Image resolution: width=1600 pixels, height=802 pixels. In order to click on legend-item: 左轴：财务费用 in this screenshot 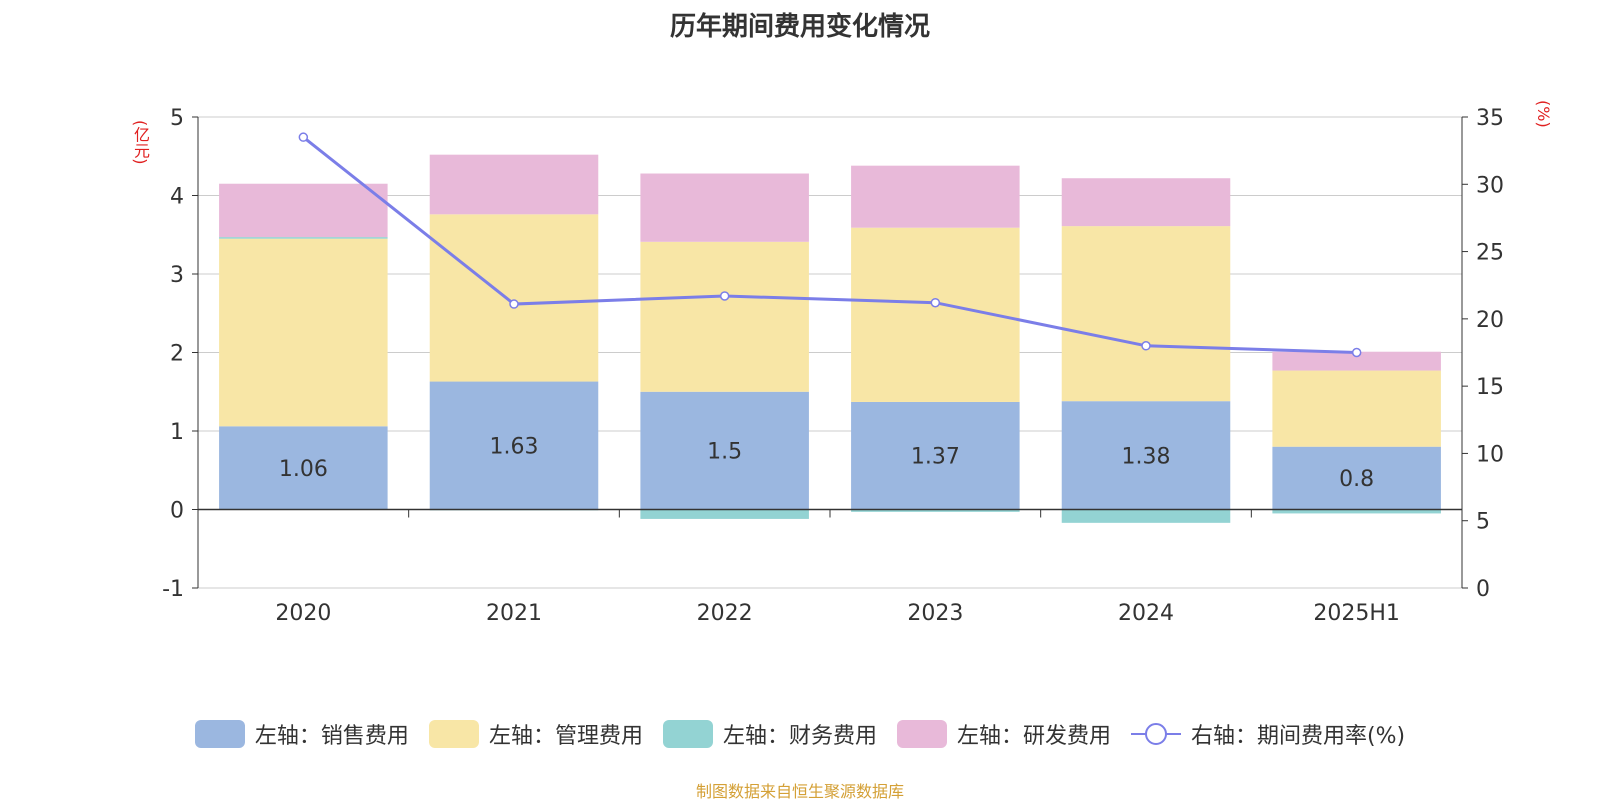, I will do `click(769, 734)`.